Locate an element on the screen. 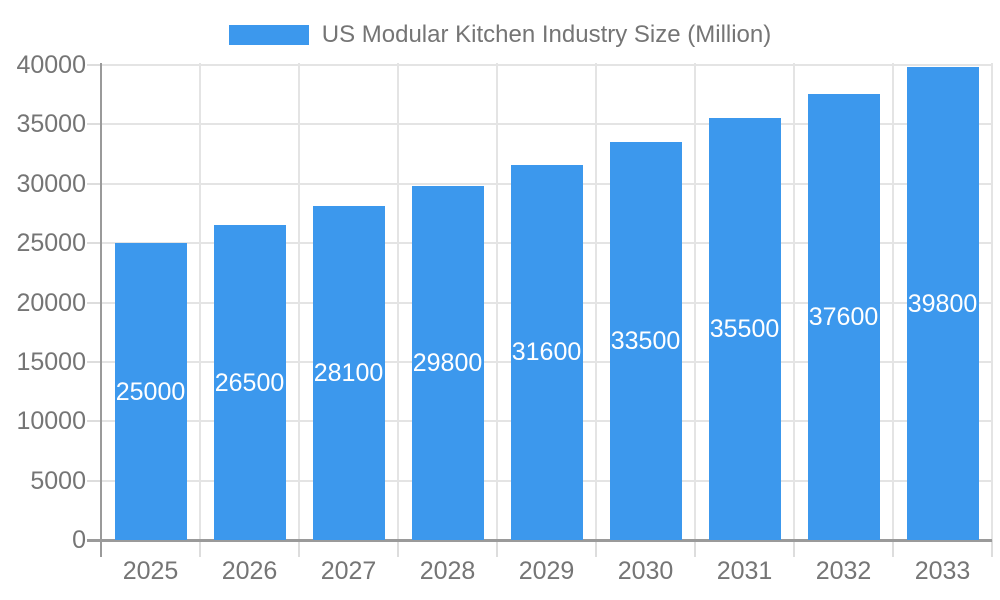  x-axis-label: 2027 is located at coordinates (348, 571).